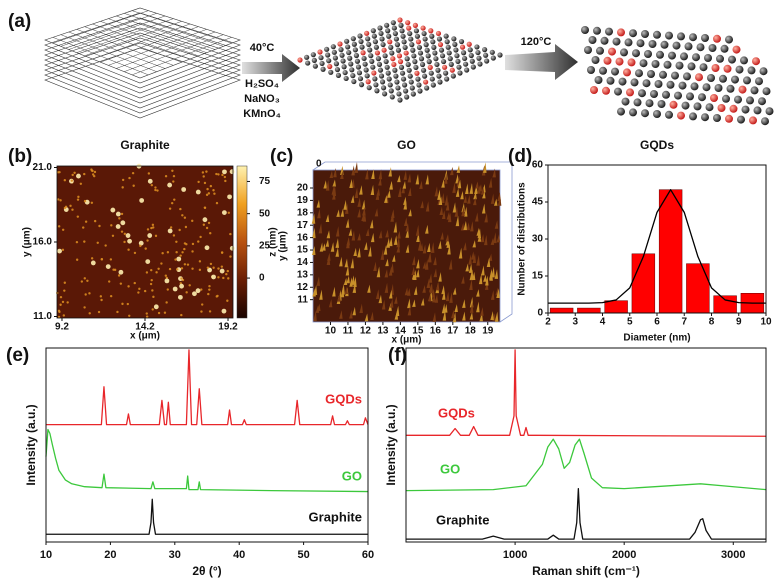  I want to click on x-tick-label: 60, so click(368, 555).